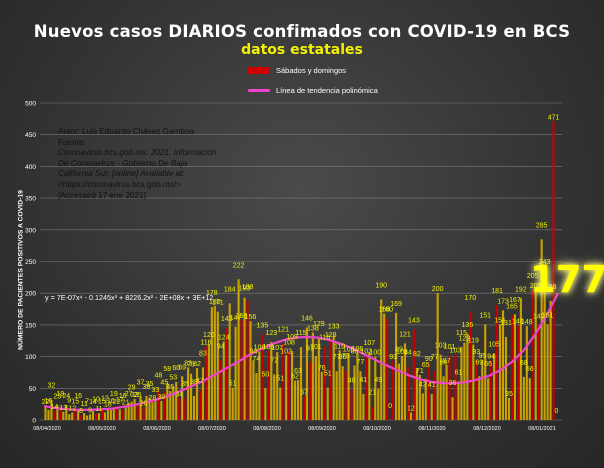 The image size is (604, 468). What do you see at coordinates (30, 325) in the screenshot?
I see `y-tick-label: 150` at bounding box center [30, 325].